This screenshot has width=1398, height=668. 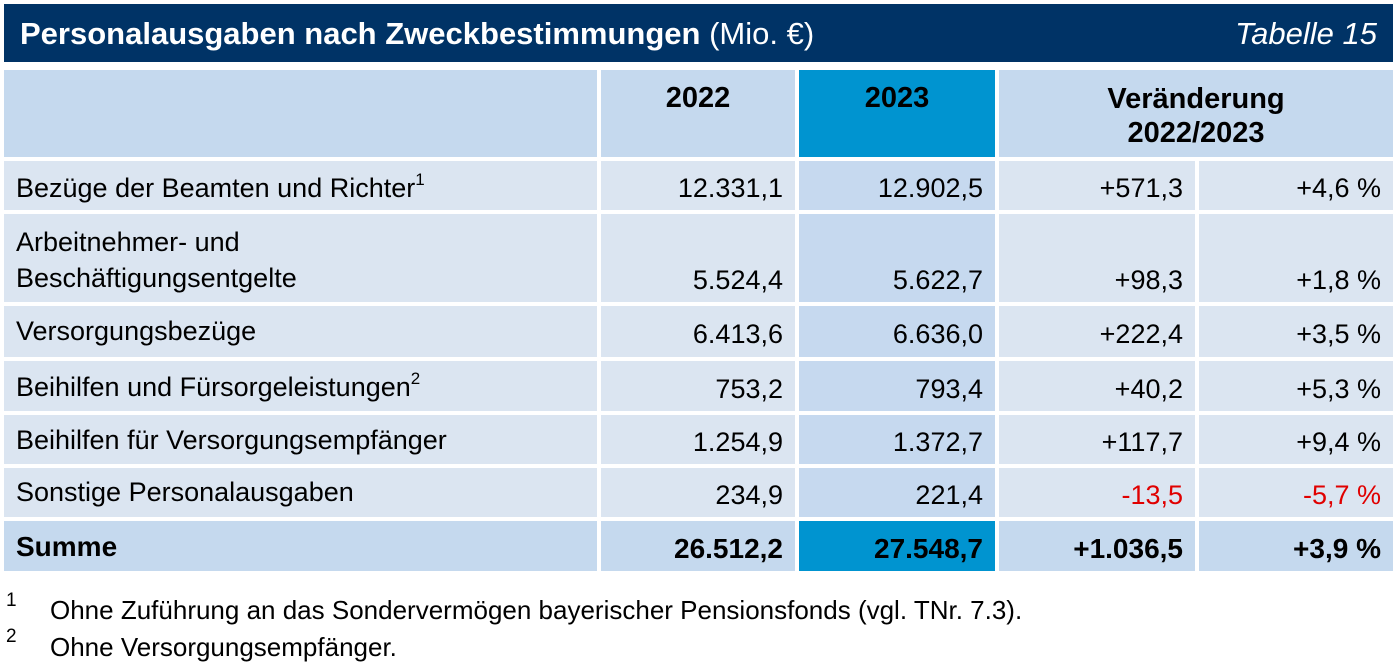 I want to click on cell-2023: 1.372,7, so click(x=897, y=439).